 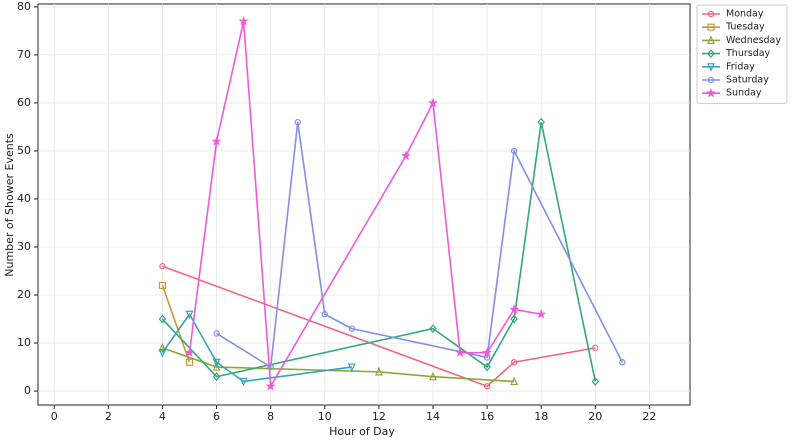 I want to click on x-tick-label: 16, so click(x=487, y=416).